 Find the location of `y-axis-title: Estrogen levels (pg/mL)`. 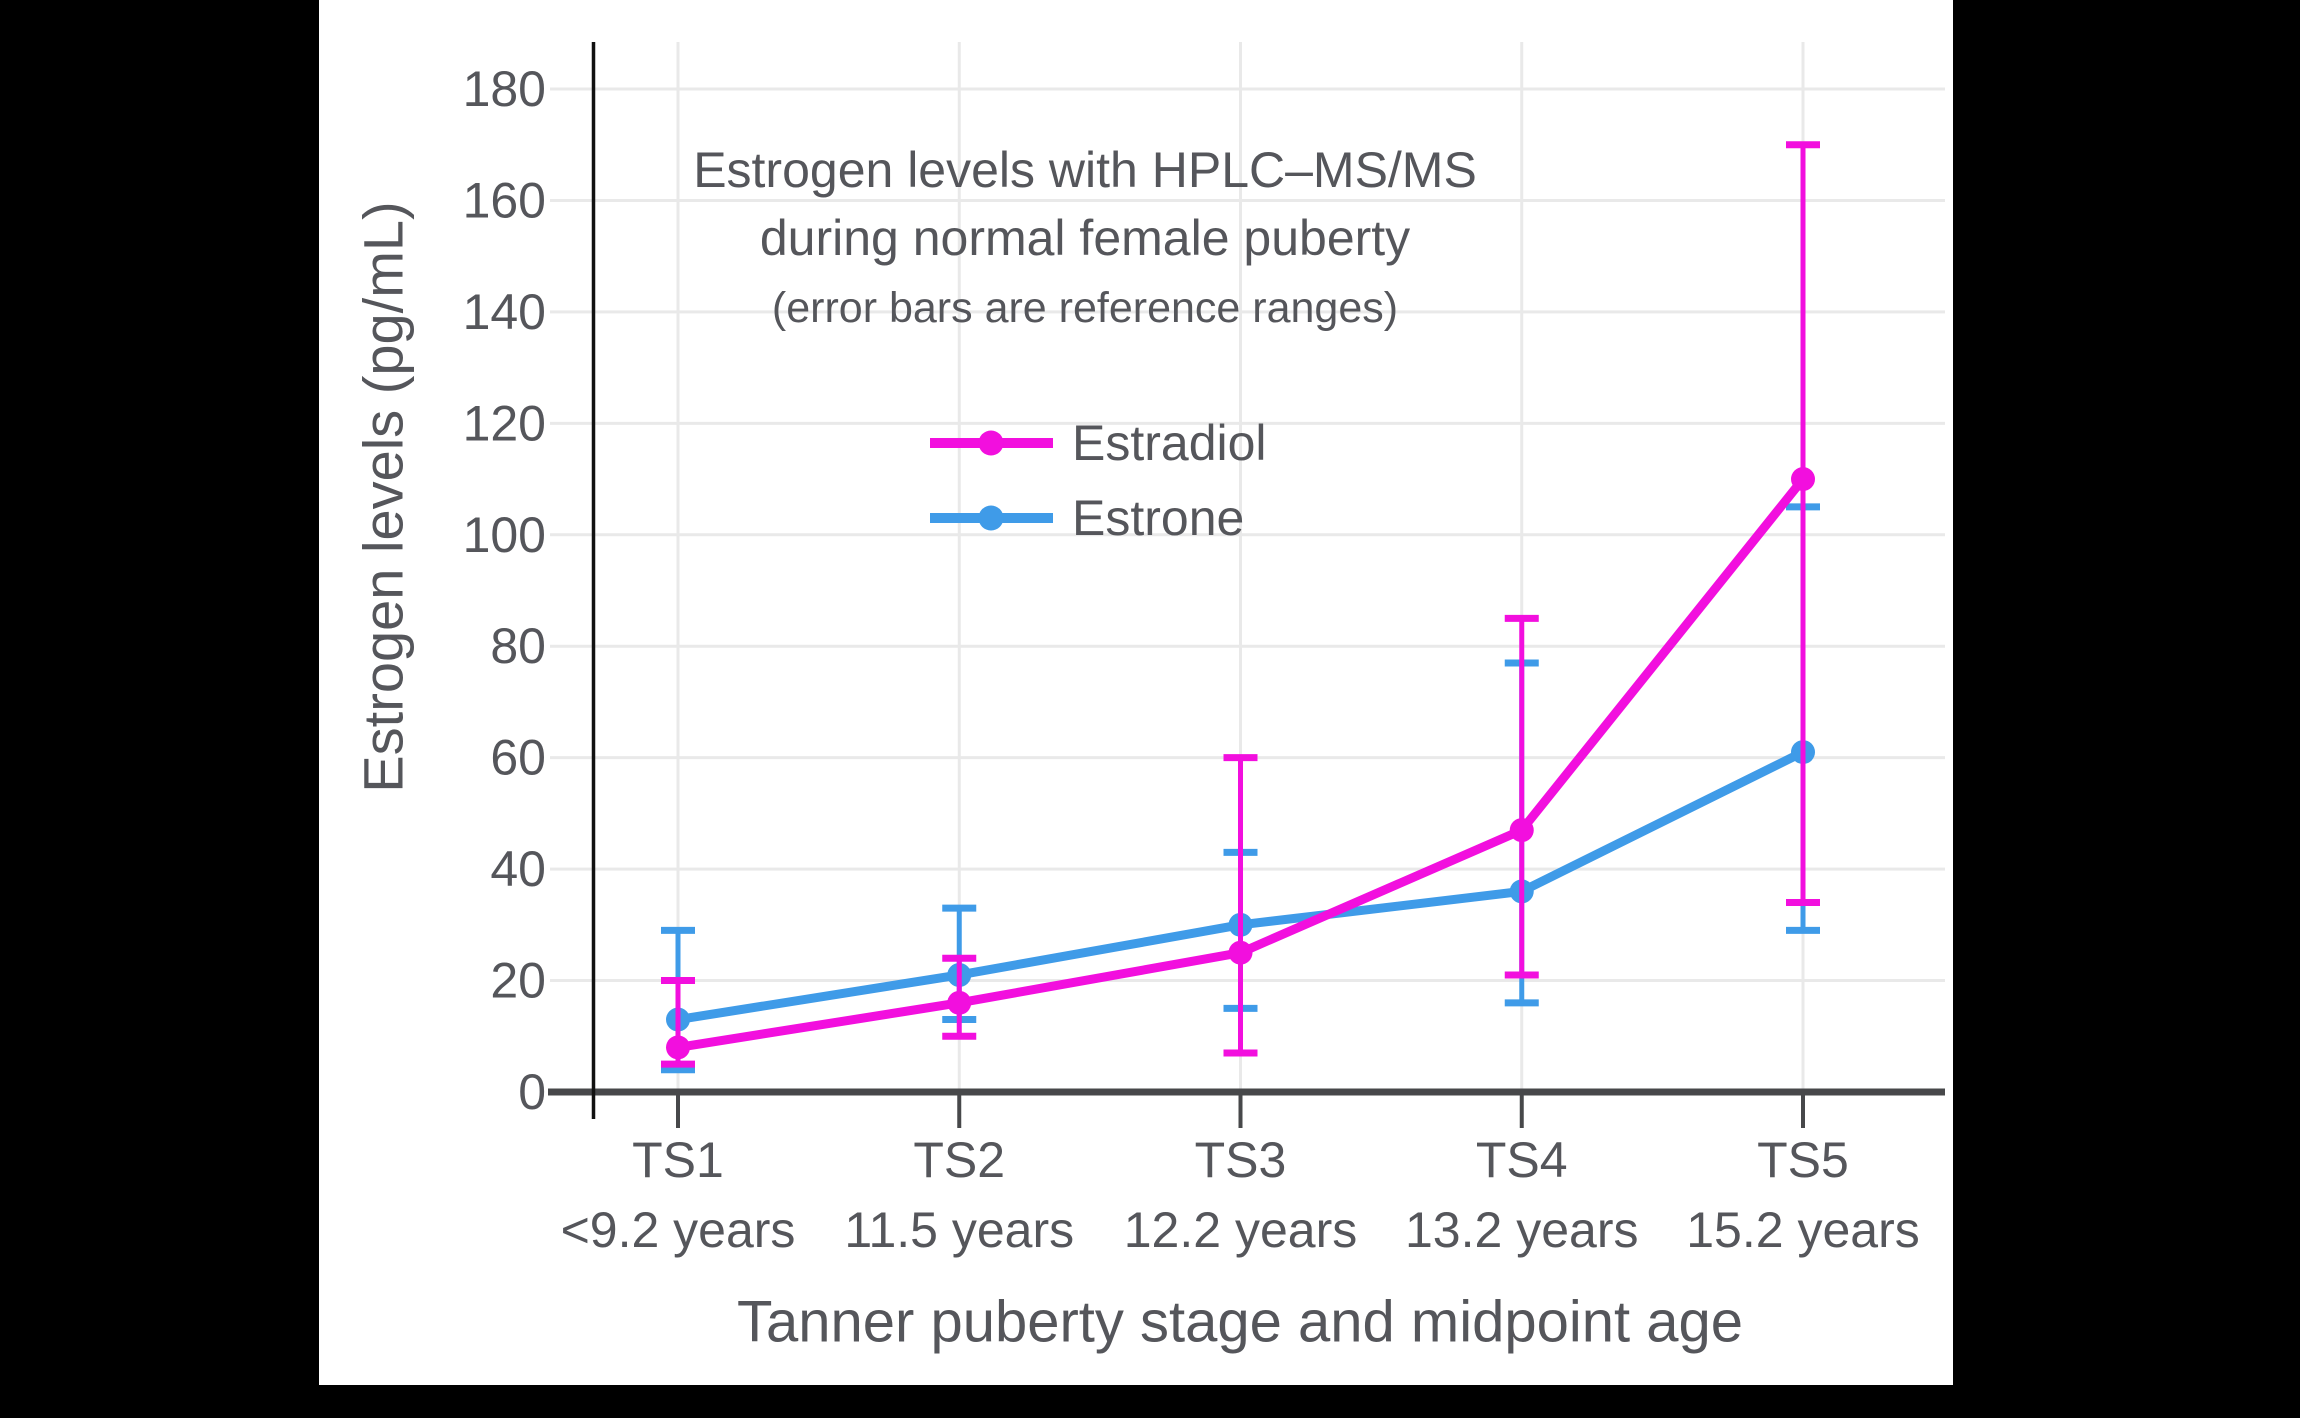

y-axis-title: Estrogen levels (pg/mL) is located at coordinates (383, 496).